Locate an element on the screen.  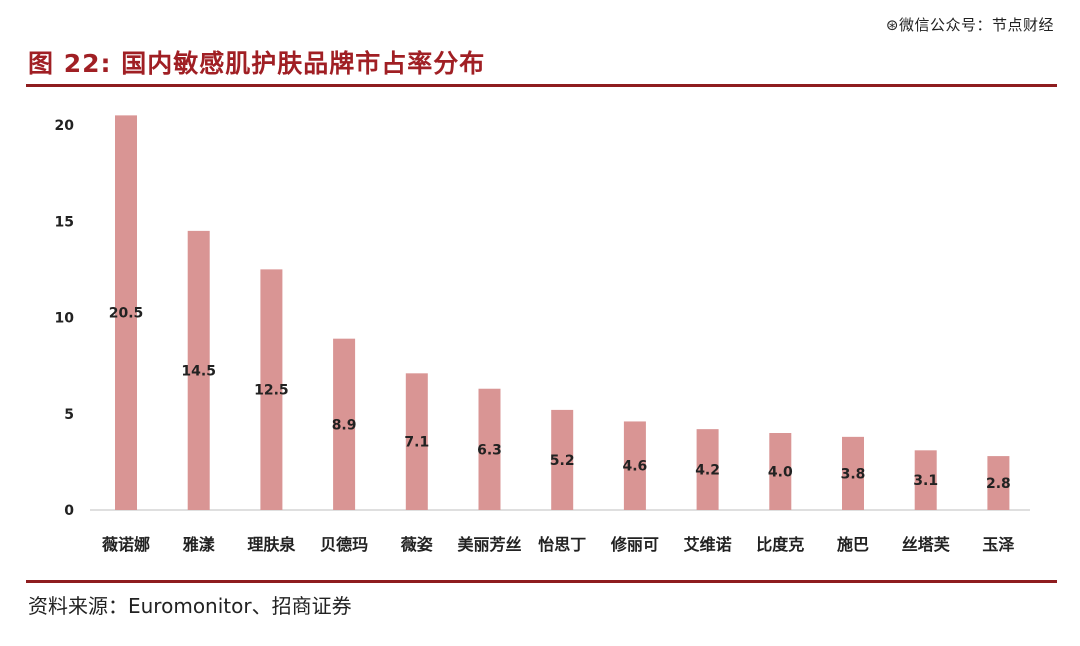
y-axis-ticks: 0 5 10 15 20 is located at coordinates (65, 318).